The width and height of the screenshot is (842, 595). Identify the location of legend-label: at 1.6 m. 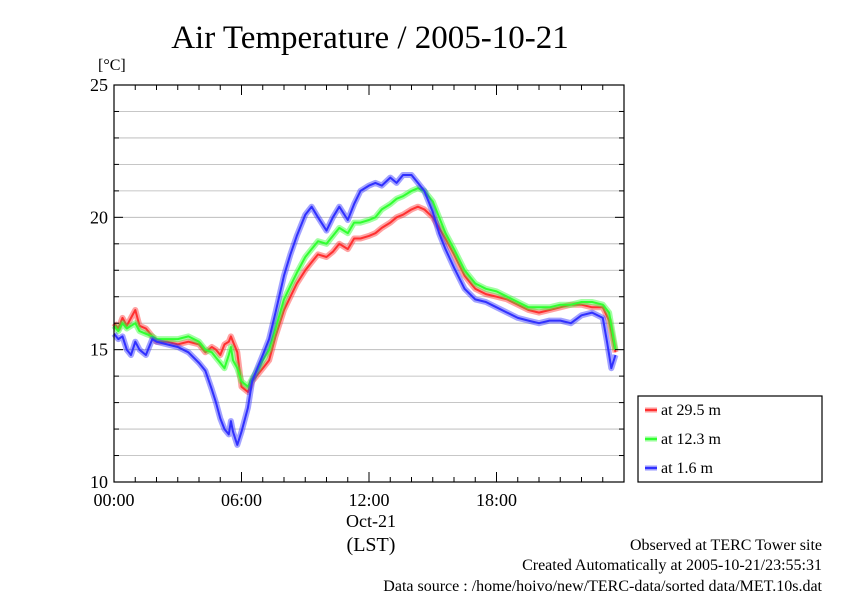
(687, 468).